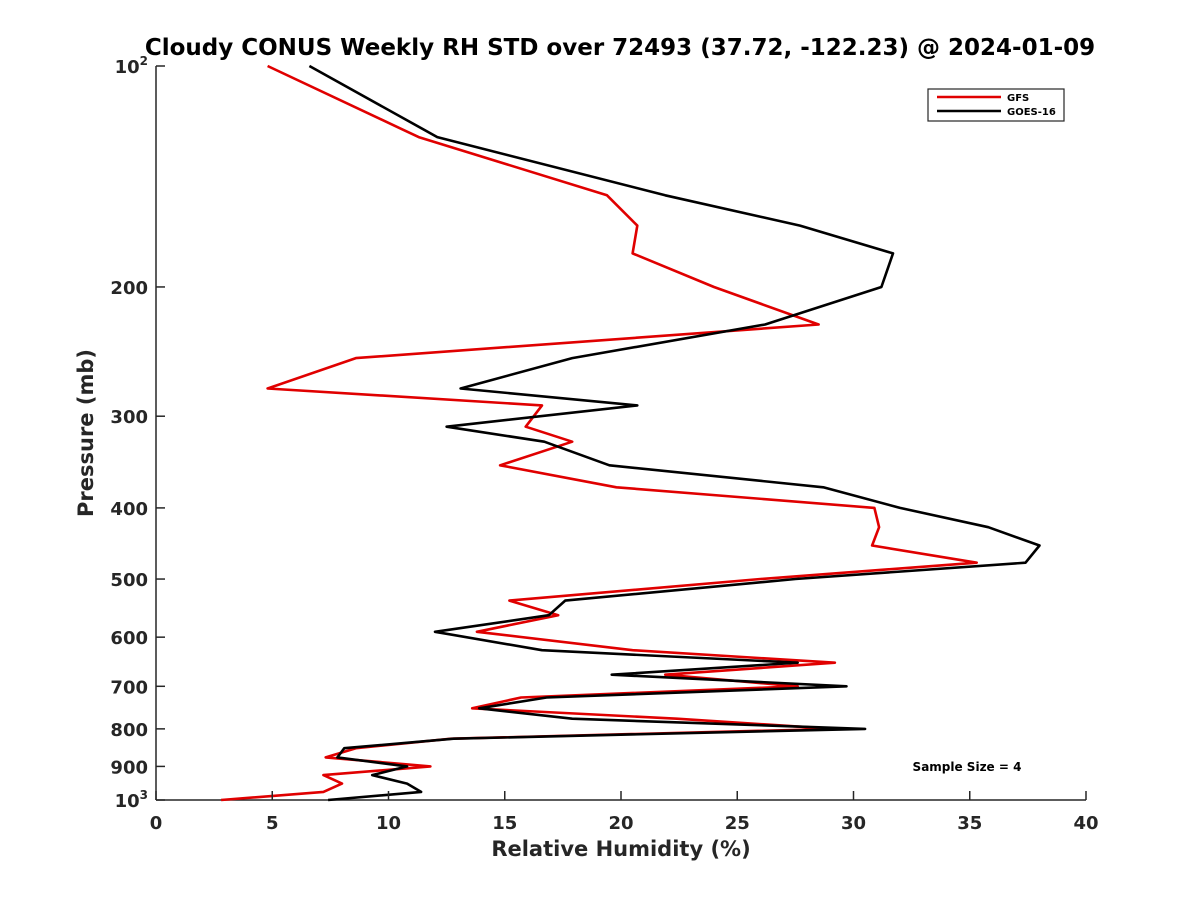 This screenshot has width=1200, height=900. What do you see at coordinates (156, 823) in the screenshot?
I see `x-tick-label: 0` at bounding box center [156, 823].